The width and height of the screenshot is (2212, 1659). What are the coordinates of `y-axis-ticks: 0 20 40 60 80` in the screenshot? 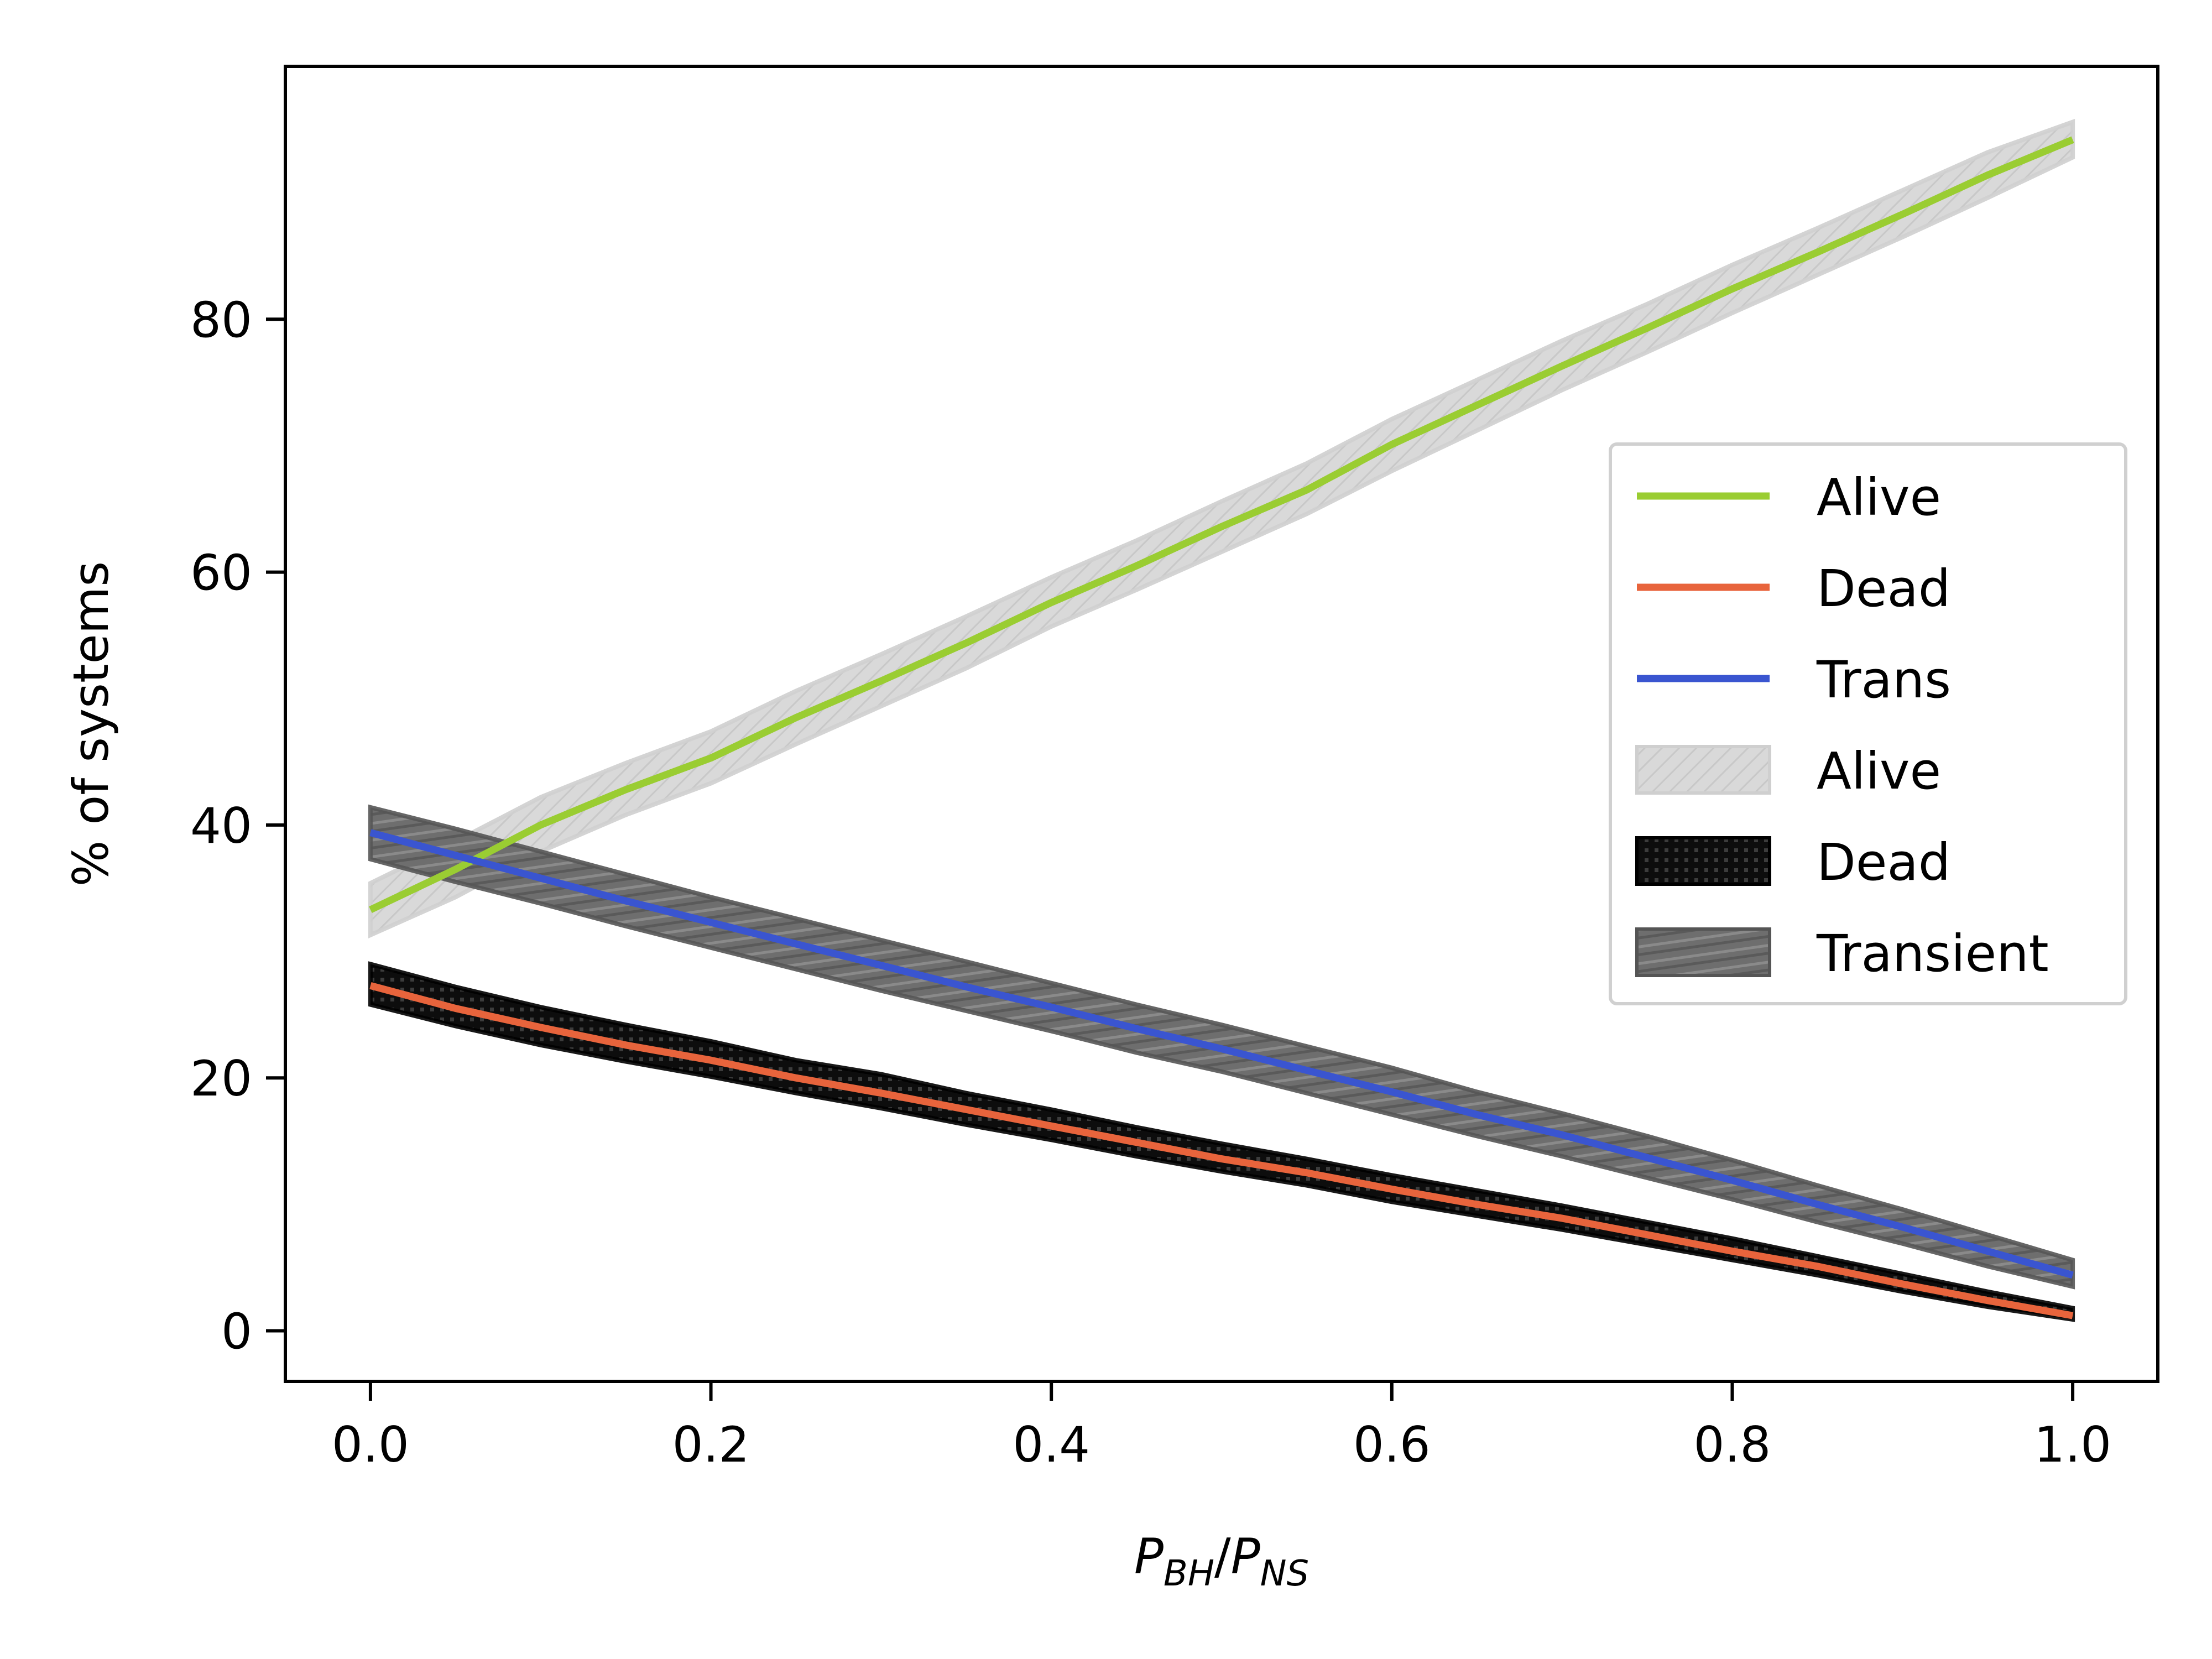 It's located at (237, 825).